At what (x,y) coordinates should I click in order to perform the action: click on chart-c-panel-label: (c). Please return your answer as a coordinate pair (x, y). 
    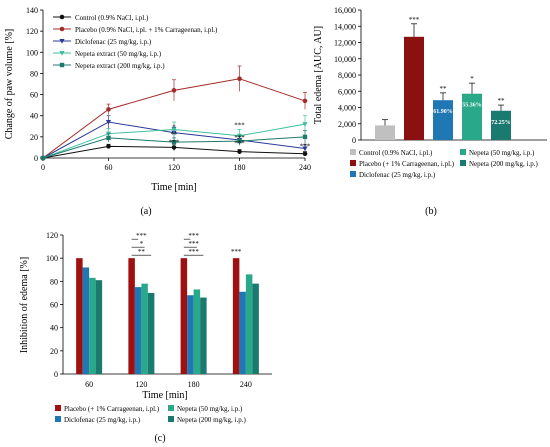
    Looking at the image, I should click on (159, 438).